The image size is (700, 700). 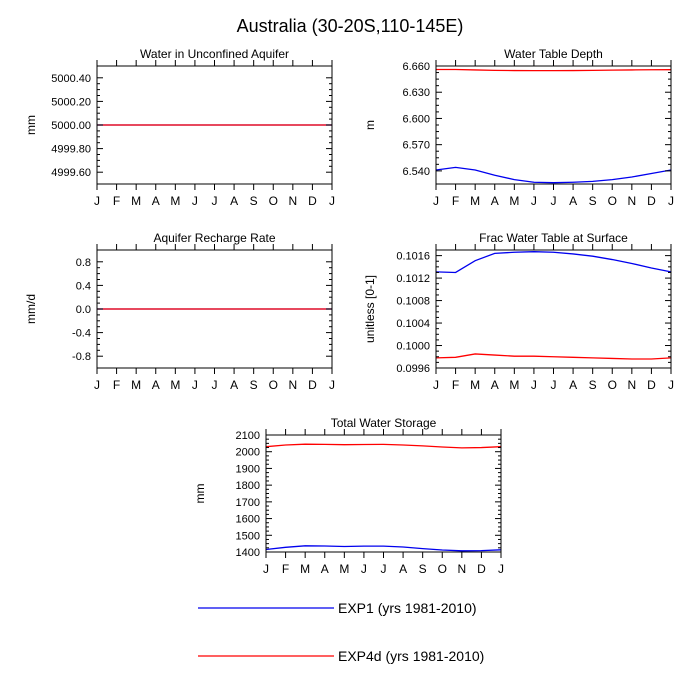 I want to click on y-tick-label: 1900, so click(x=248, y=469).